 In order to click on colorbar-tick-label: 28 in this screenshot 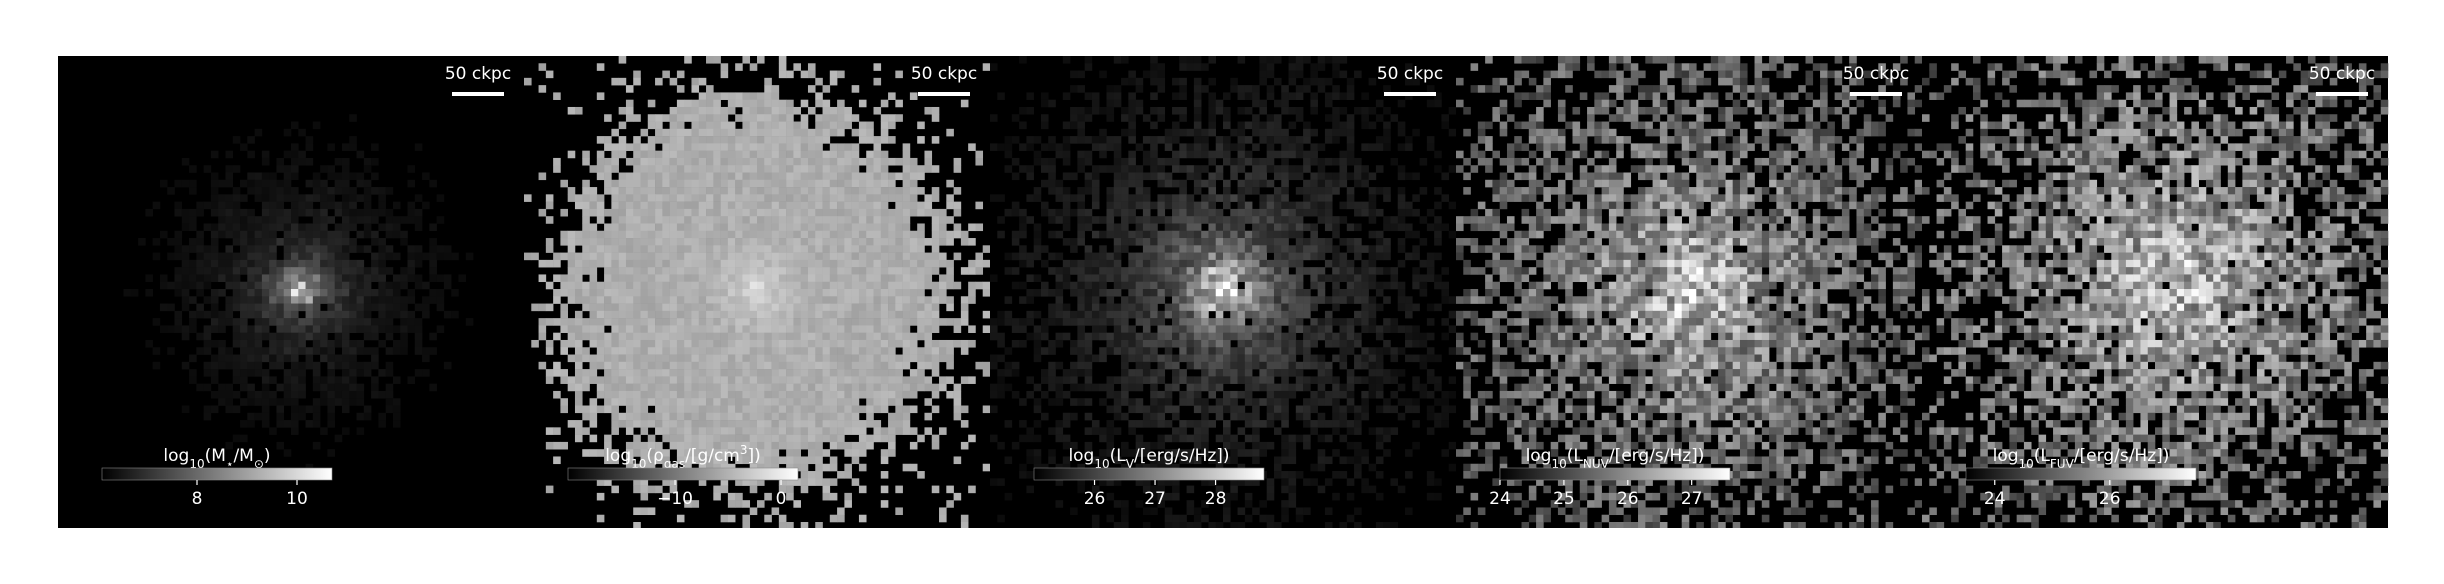, I will do `click(1216, 499)`.